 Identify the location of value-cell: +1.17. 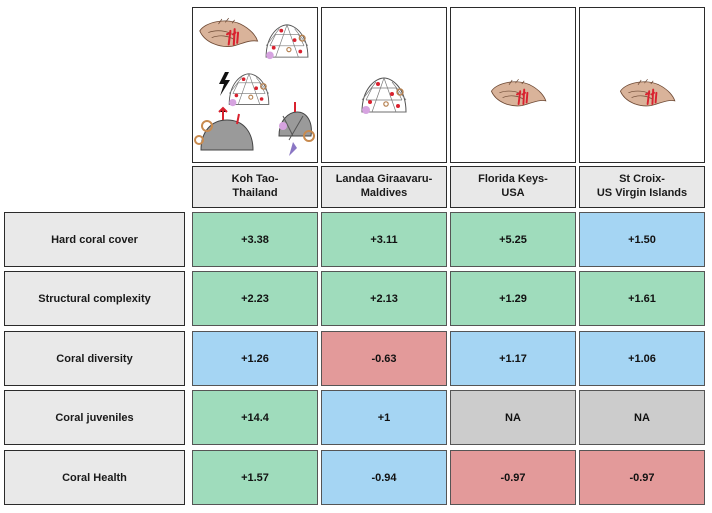
(513, 358).